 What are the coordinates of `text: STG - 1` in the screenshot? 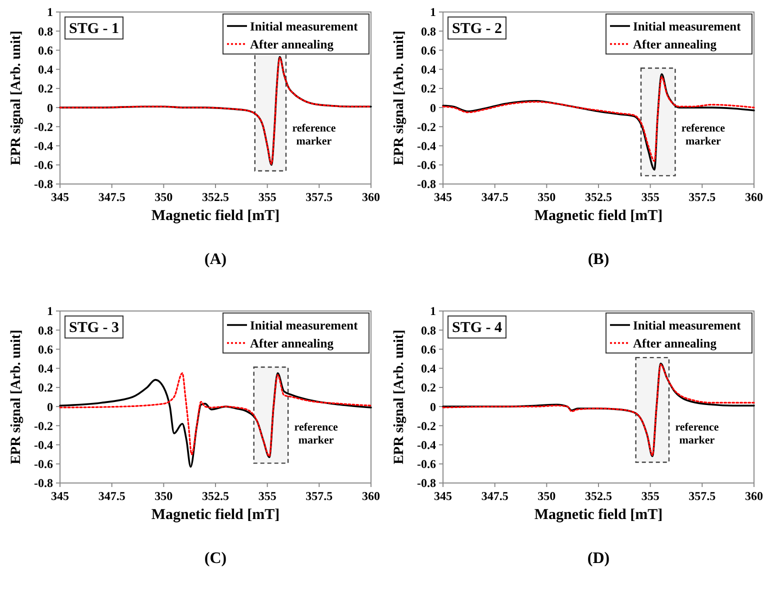 It's located at (94, 29).